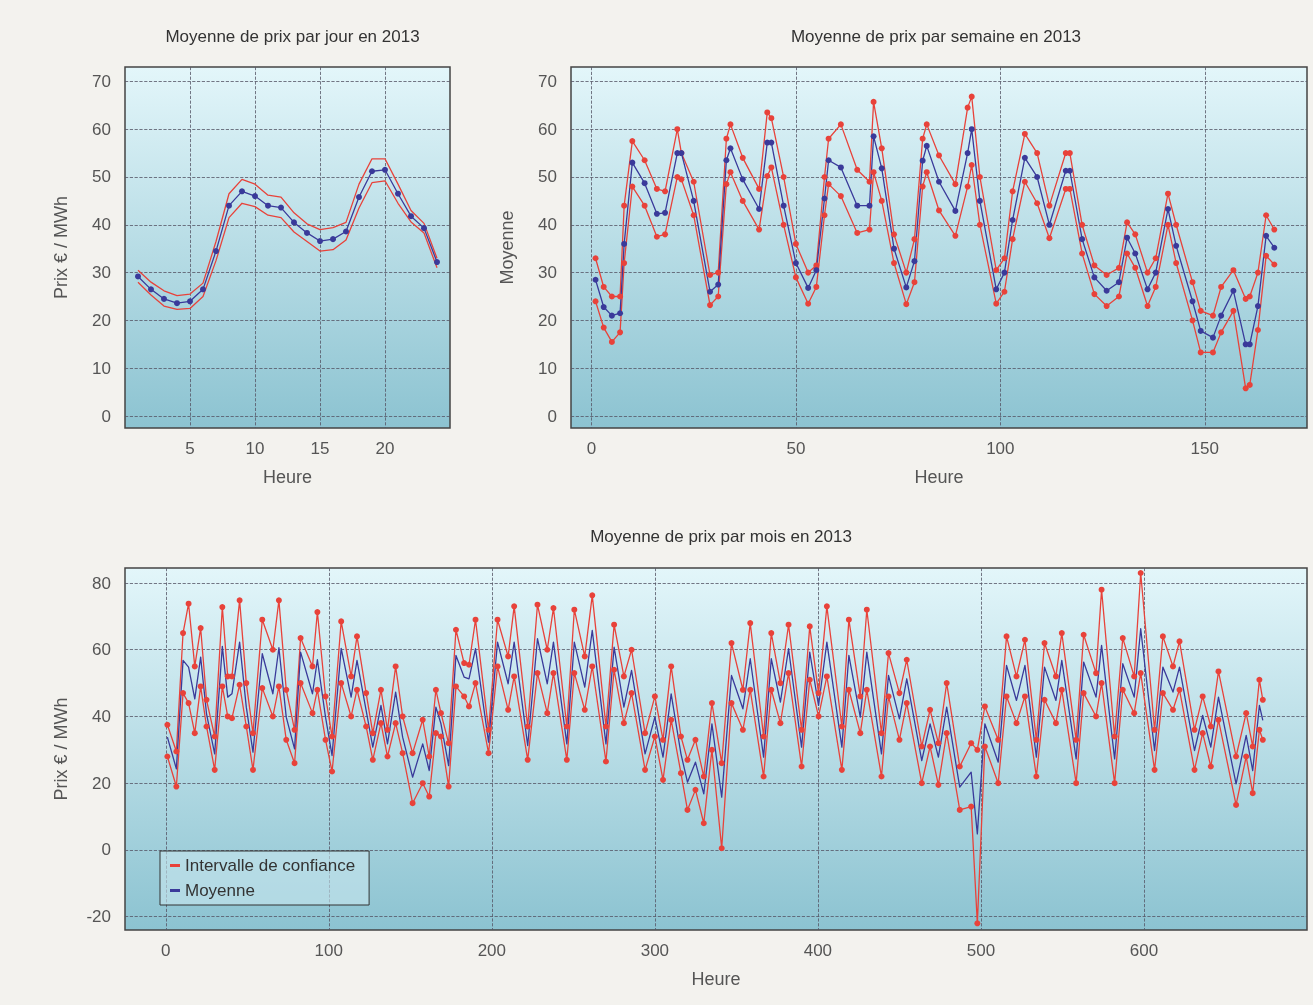 The height and width of the screenshot is (1005, 1313). What do you see at coordinates (270, 865) in the screenshot?
I see `legend-label: Intervalle de confiance` at bounding box center [270, 865].